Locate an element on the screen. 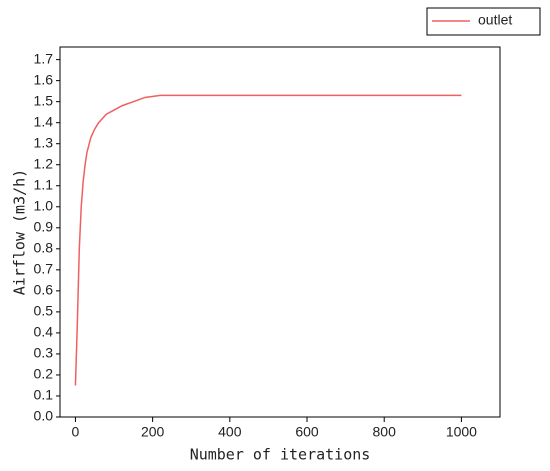  x-tick-label: 1000 is located at coordinates (461, 432).